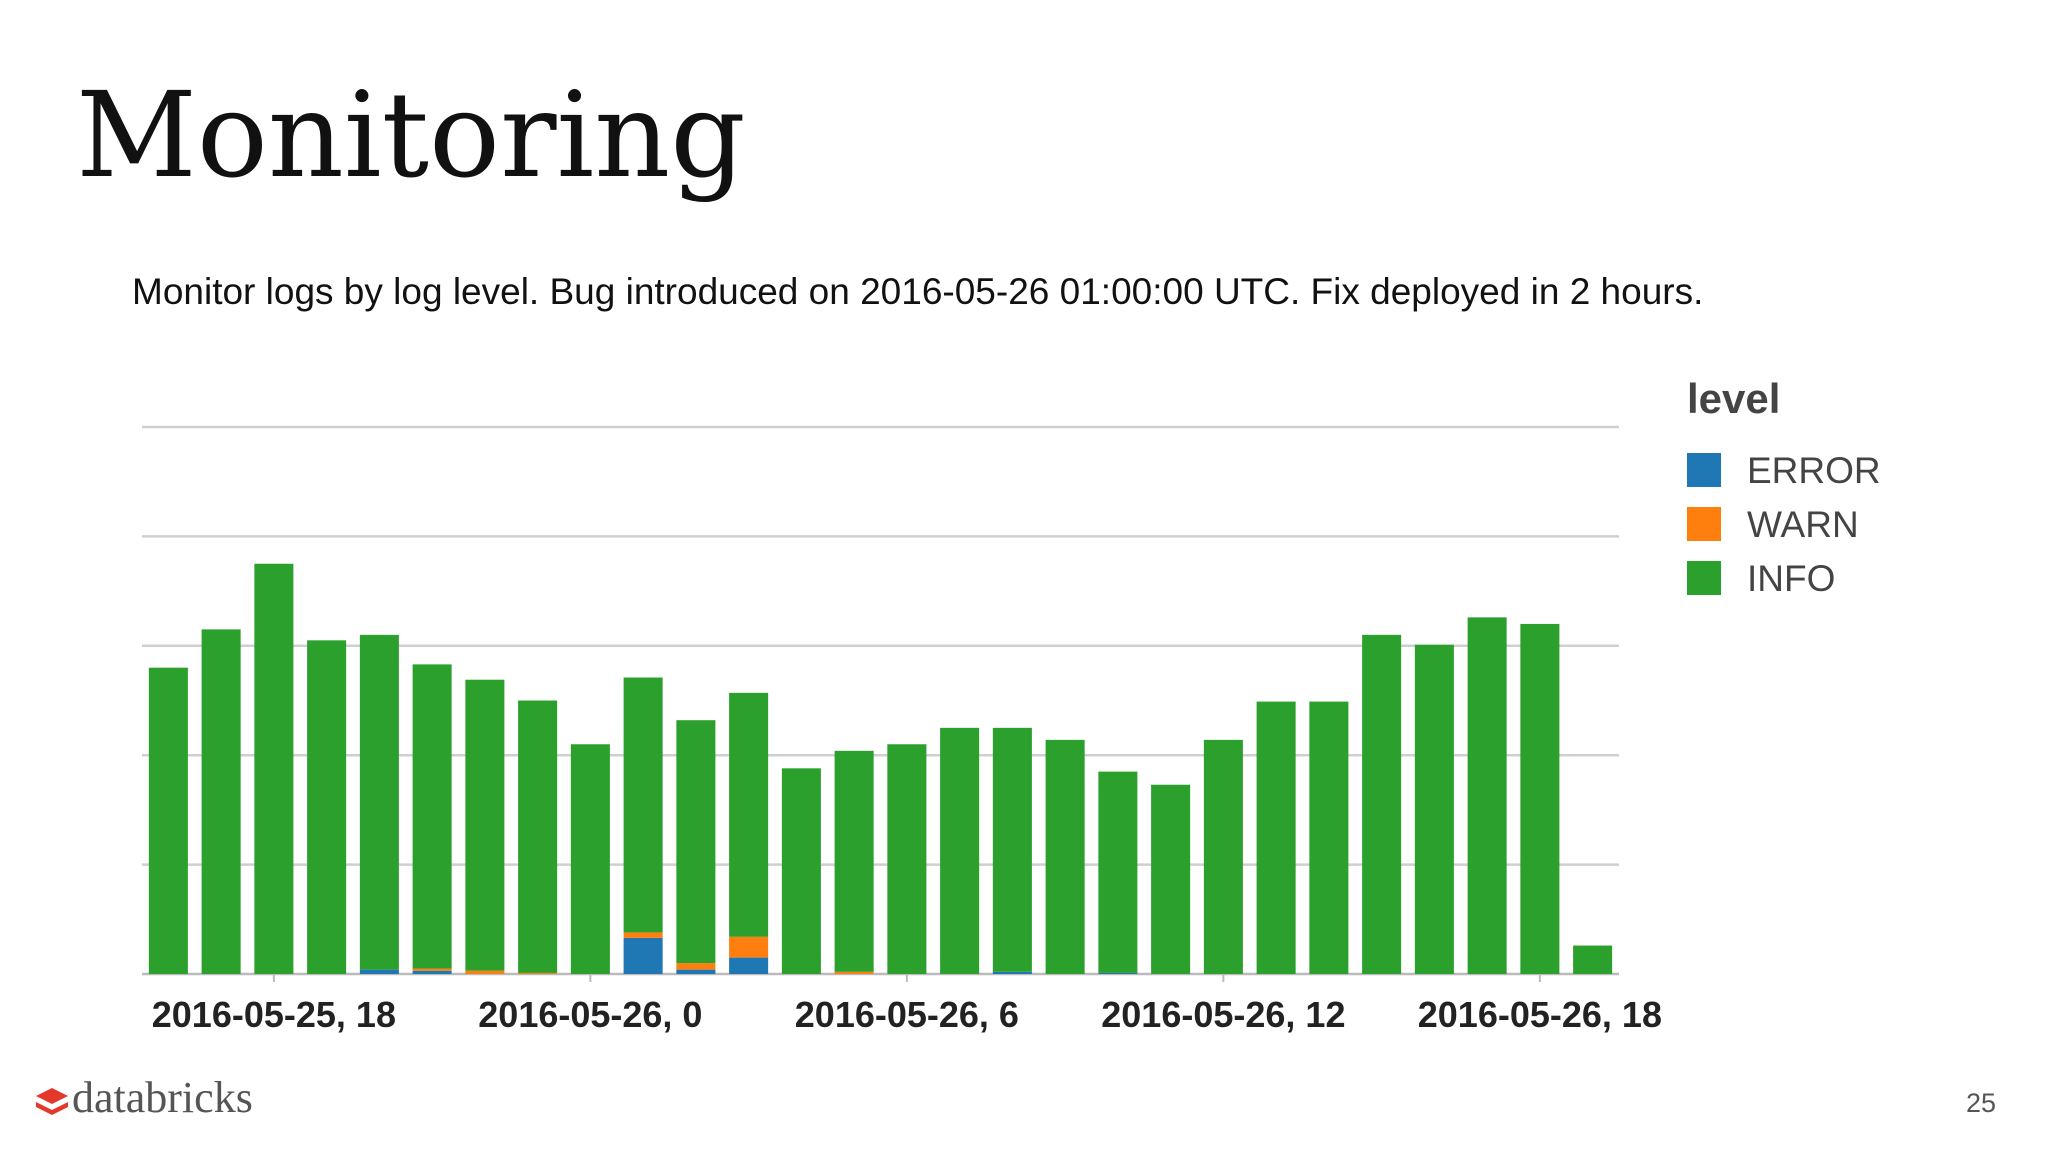  I want to click on x-tick-label: 2016-05-26, 18, so click(1540, 1014).